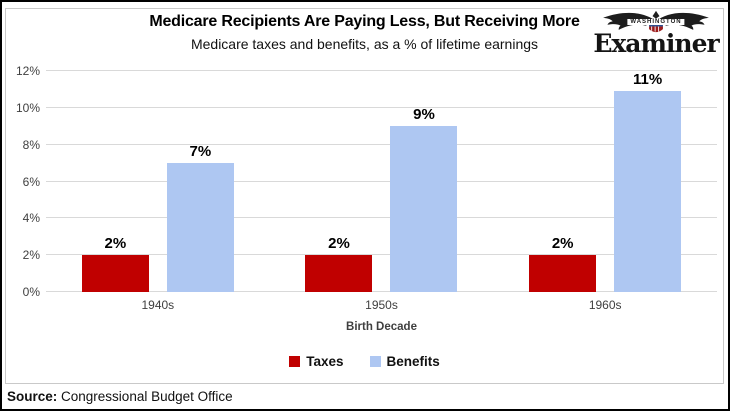 The width and height of the screenshot is (730, 411). What do you see at coordinates (381, 218) in the screenshot?
I see `gridline-4%` at bounding box center [381, 218].